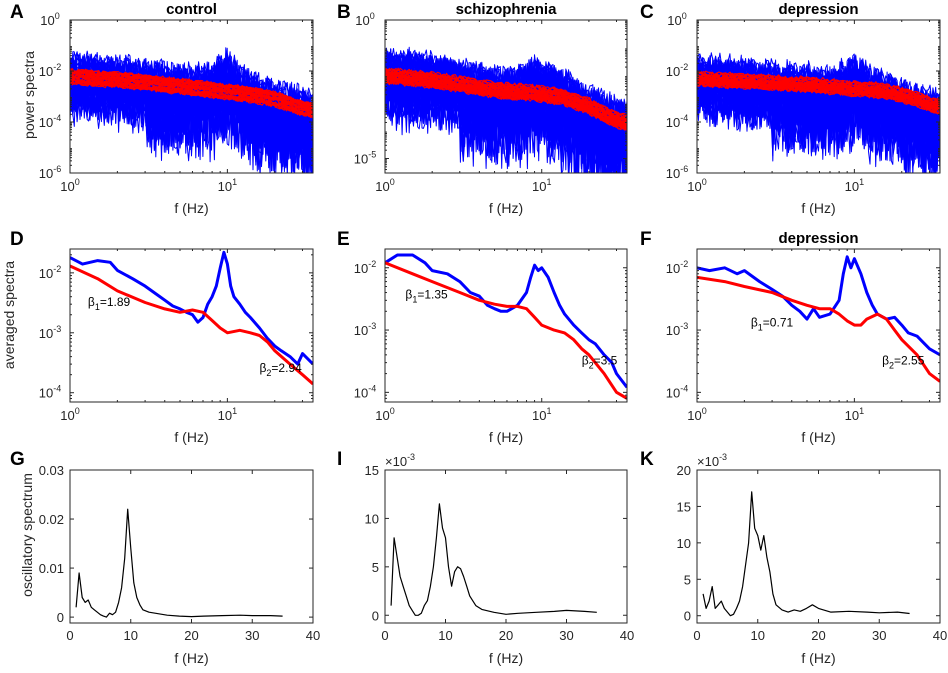 The image size is (948, 673). I want to click on panel-g: G 0 10 20 30 40 0 0.01 0.02 0.03 f (Hz), so click(165, 557).